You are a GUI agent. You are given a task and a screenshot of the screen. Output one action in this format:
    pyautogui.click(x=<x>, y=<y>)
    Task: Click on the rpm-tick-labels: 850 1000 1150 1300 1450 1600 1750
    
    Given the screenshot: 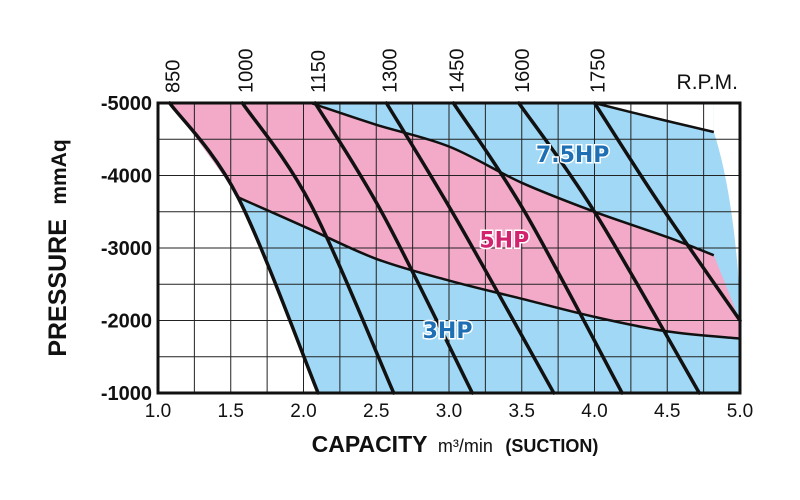 What is the action you would take?
    pyautogui.click(x=386, y=70)
    